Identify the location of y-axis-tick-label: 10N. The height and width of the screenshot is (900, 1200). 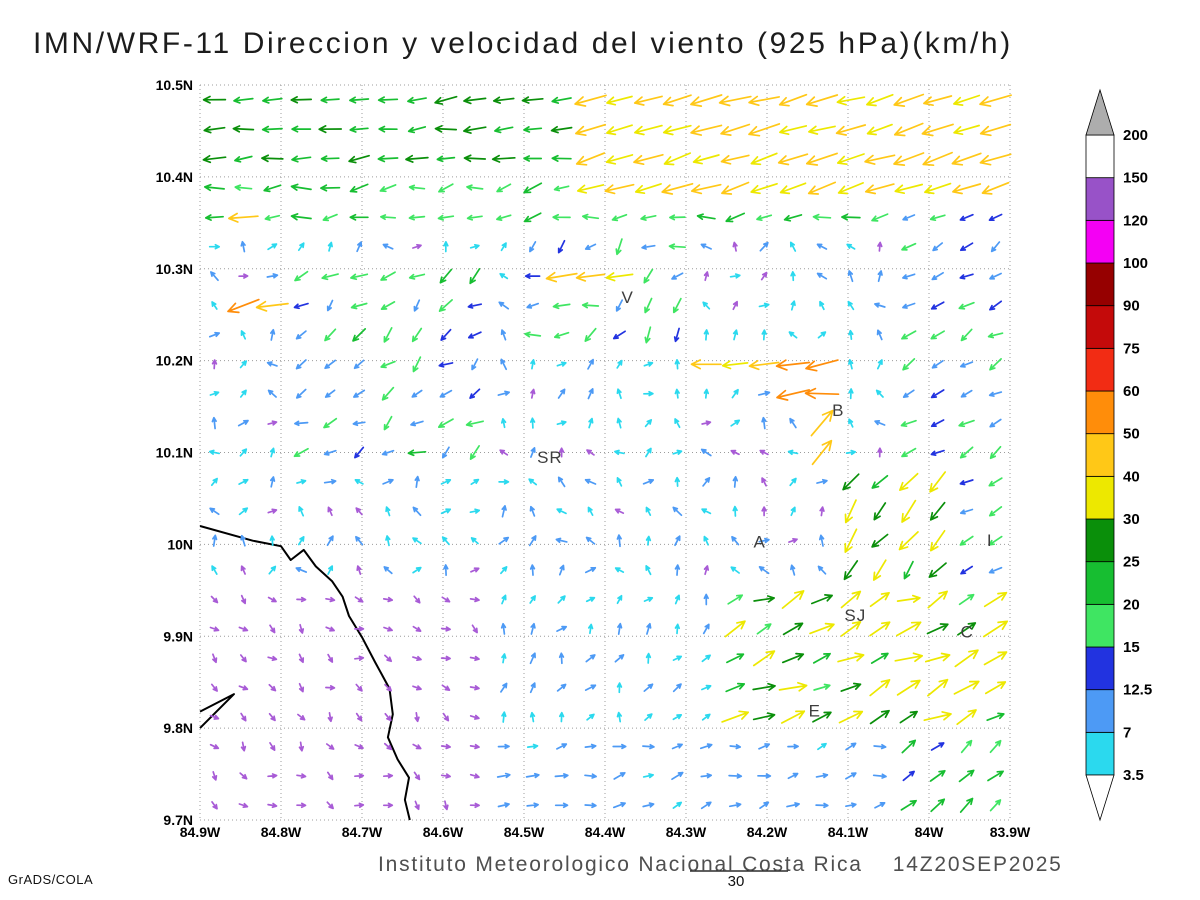
(180, 544).